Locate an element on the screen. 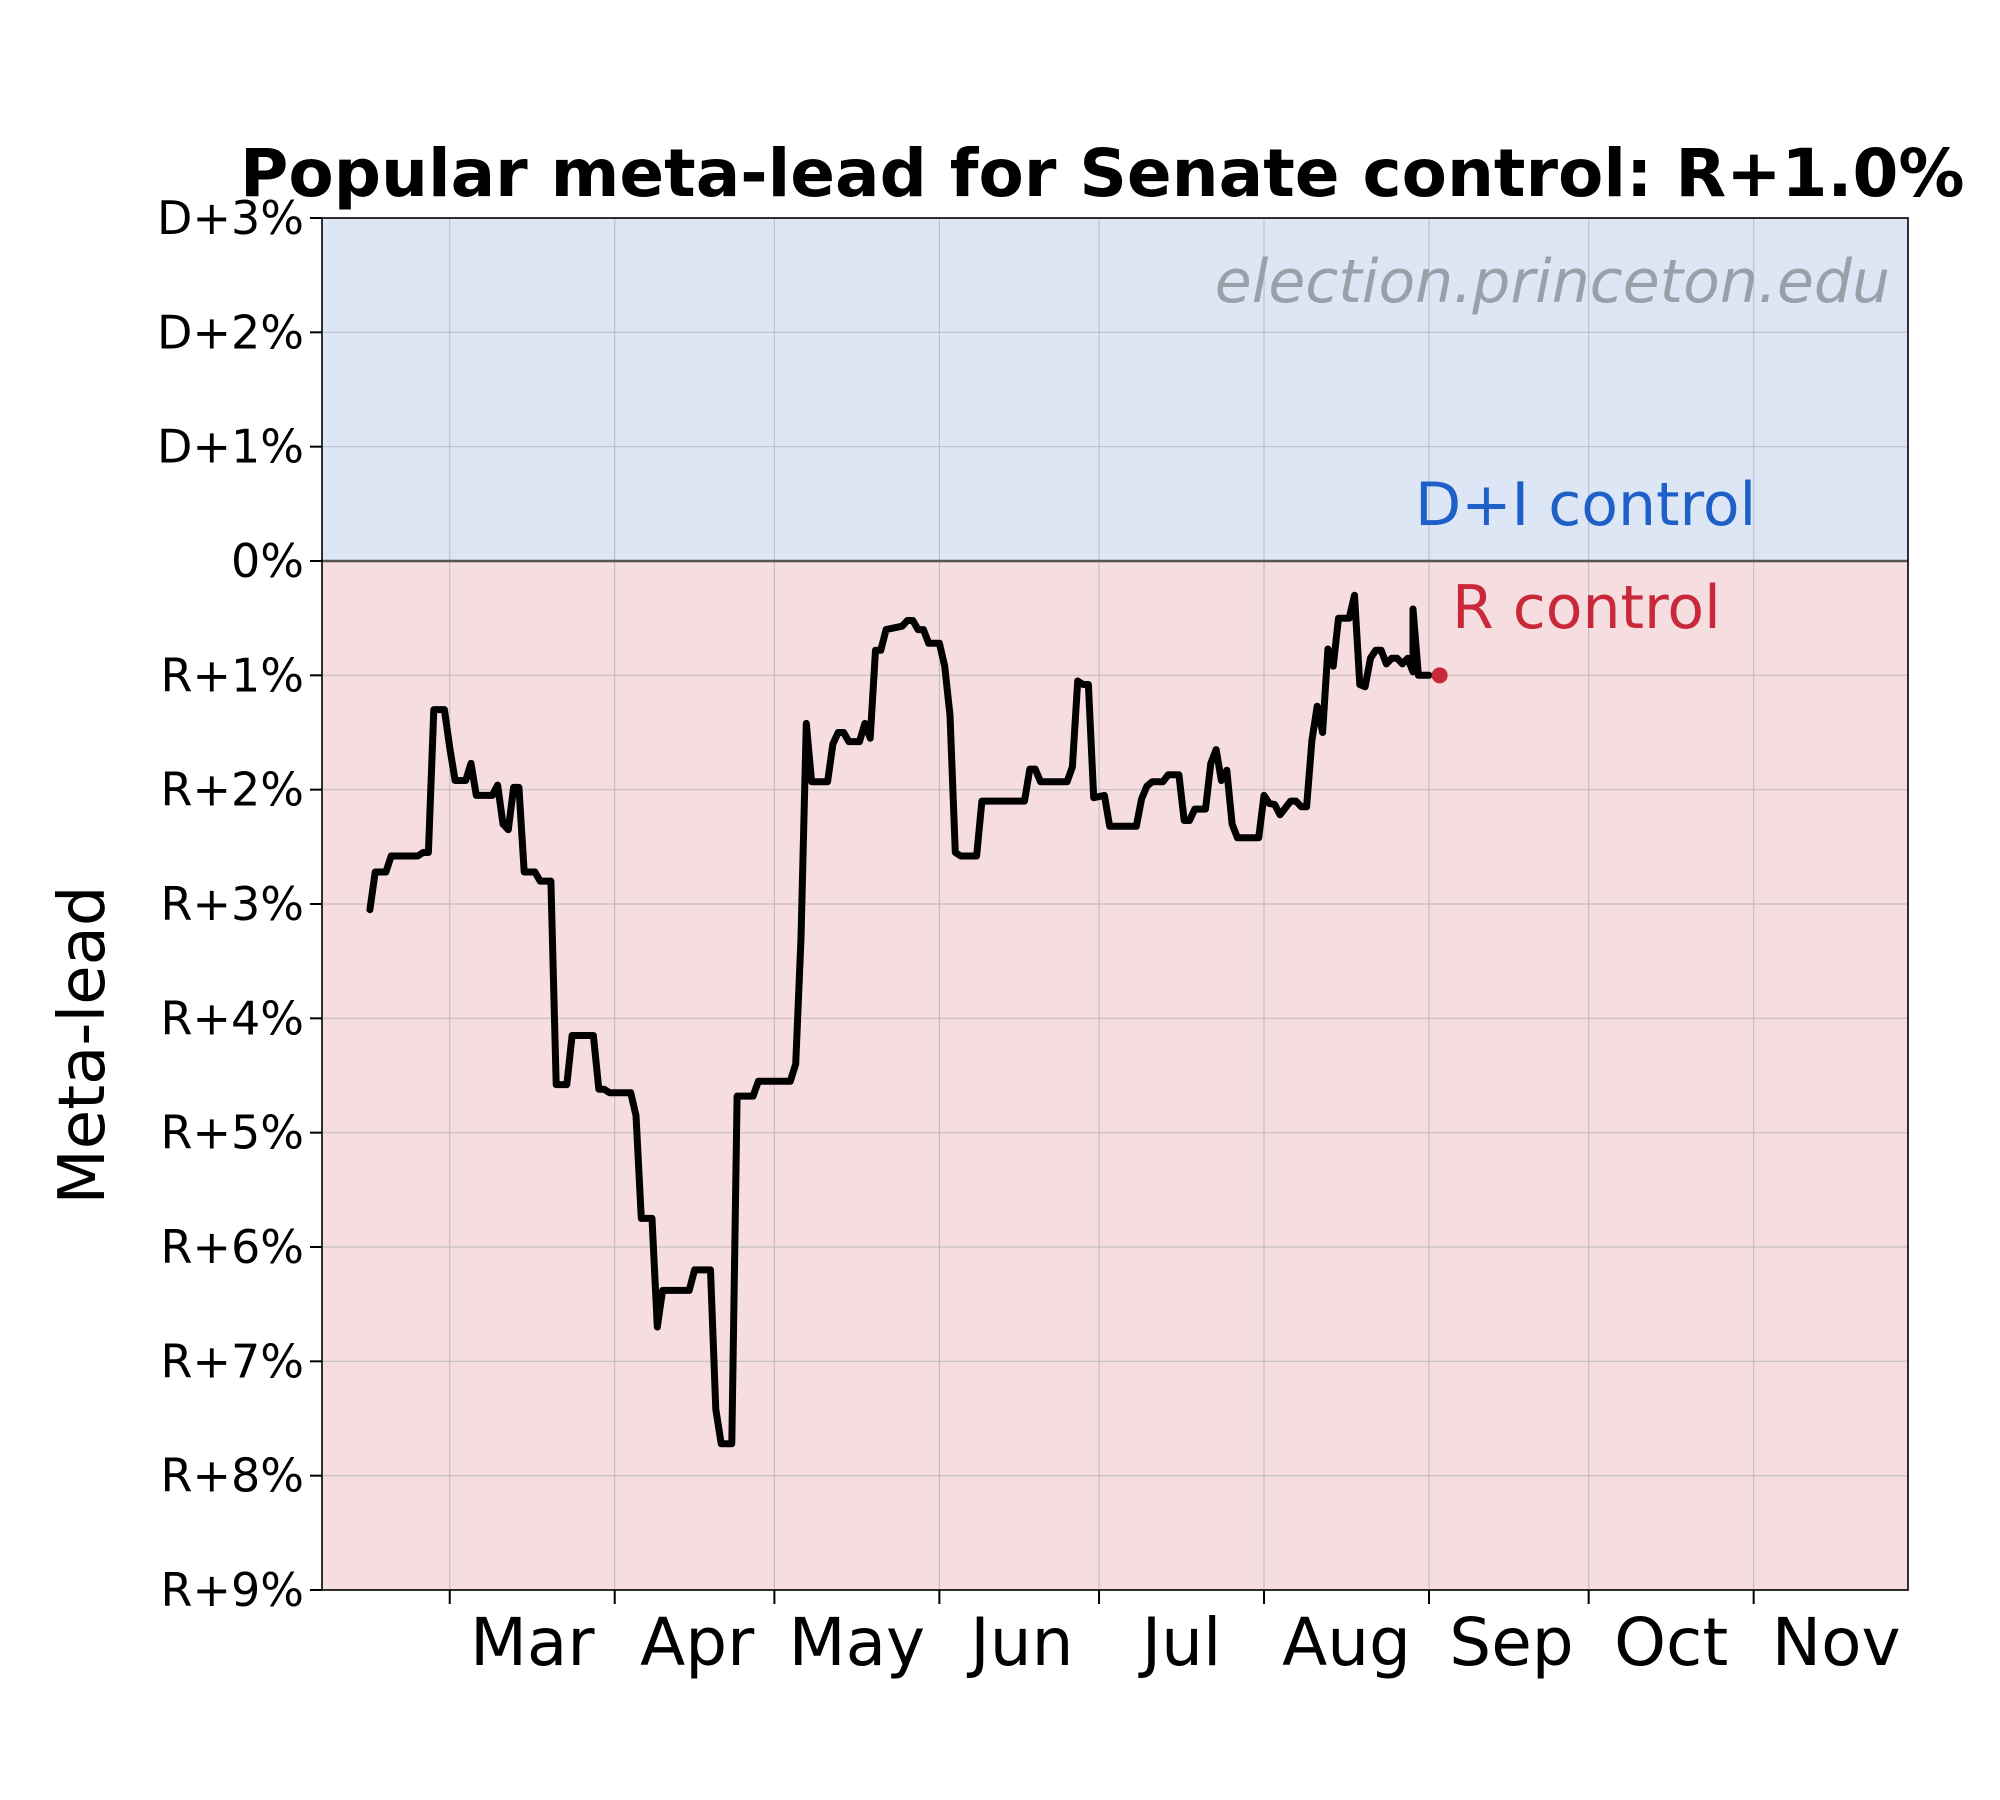 The height and width of the screenshot is (1800, 2000). x-tick-label: Mar is located at coordinates (532, 1642).